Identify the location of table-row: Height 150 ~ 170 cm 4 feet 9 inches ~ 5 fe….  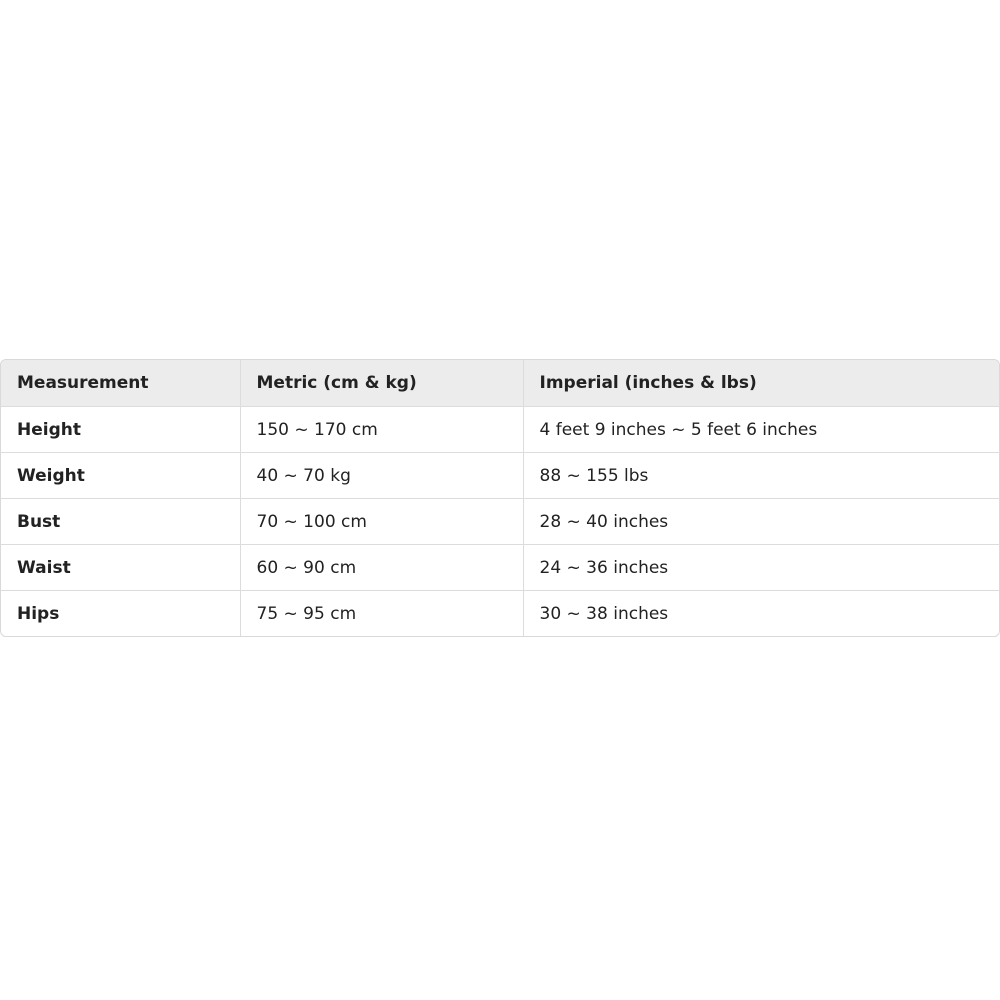
(500, 429).